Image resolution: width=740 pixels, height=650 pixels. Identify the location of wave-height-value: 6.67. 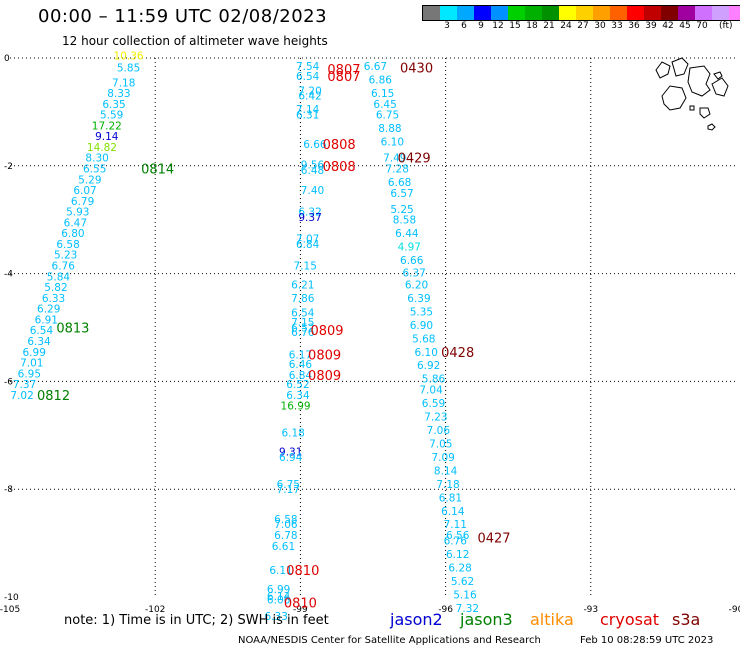
(375, 67).